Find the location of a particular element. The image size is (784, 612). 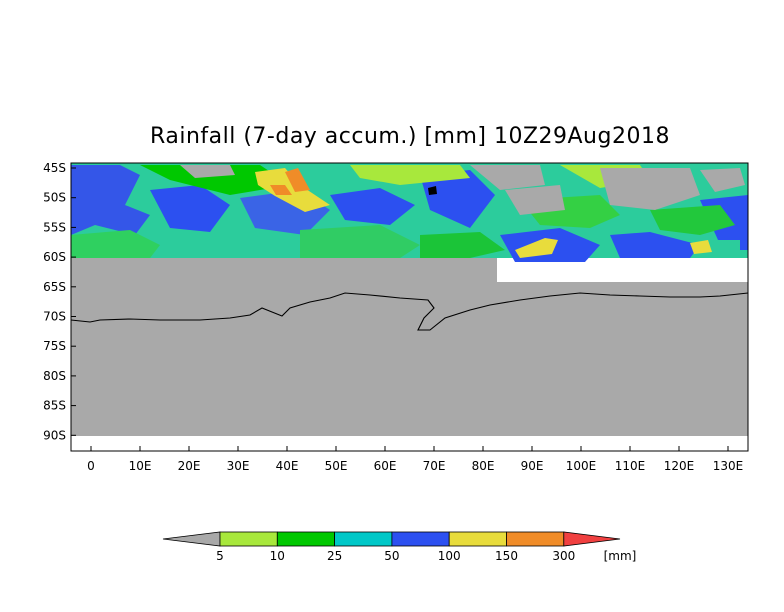

lat-label: 70S is located at coordinates (54, 317).